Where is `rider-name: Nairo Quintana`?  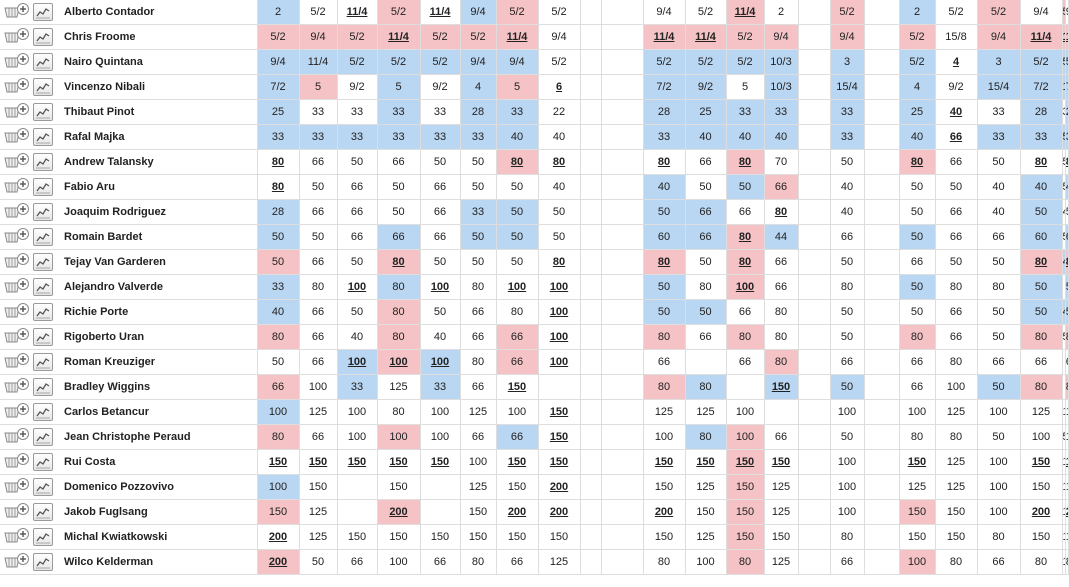
rider-name: Nairo Quintana is located at coordinates (157, 62).